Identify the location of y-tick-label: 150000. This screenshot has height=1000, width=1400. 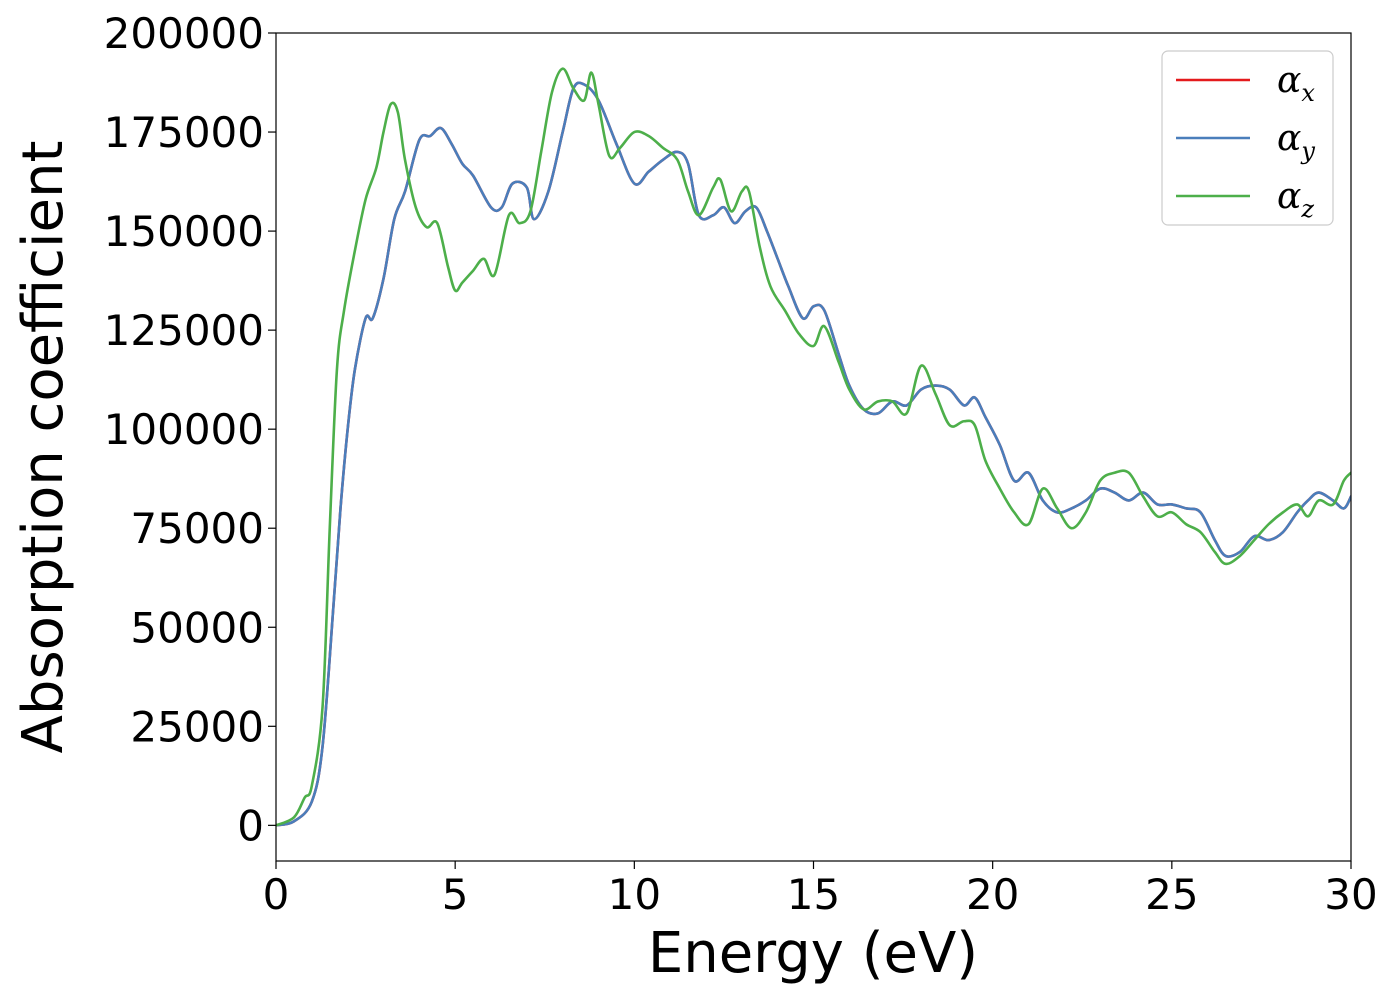
(184, 231).